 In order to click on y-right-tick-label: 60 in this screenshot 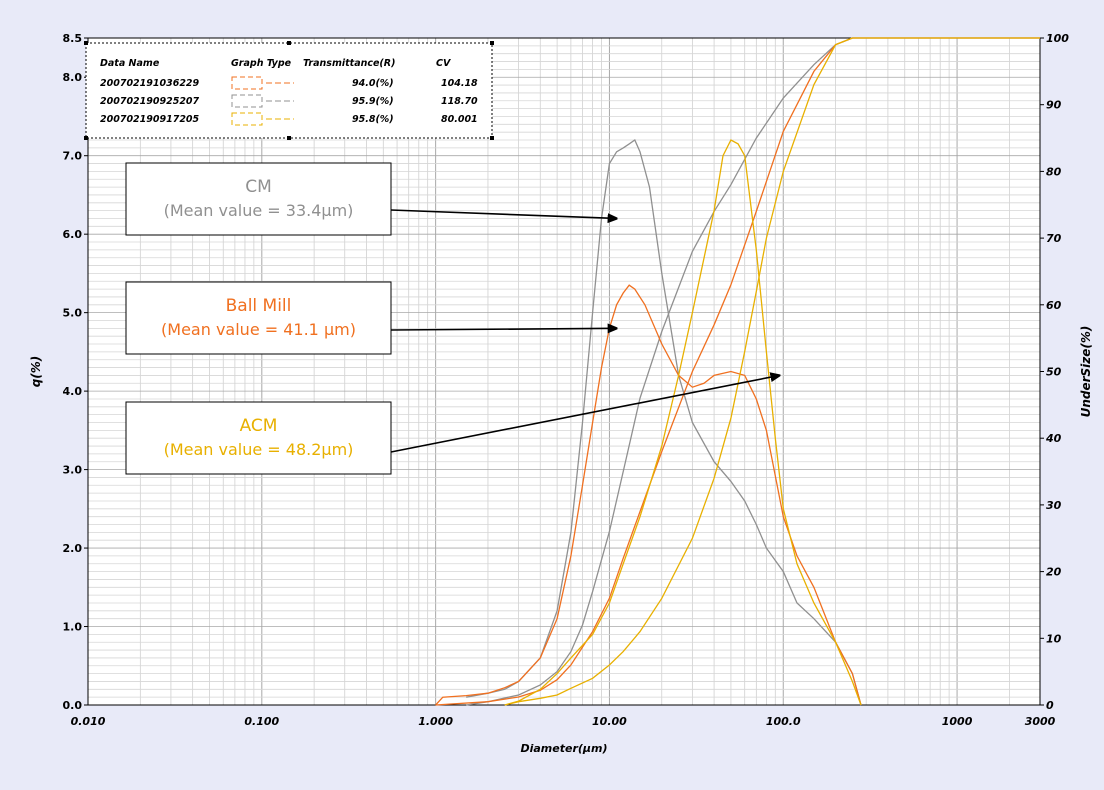, I will do `click(1054, 305)`.